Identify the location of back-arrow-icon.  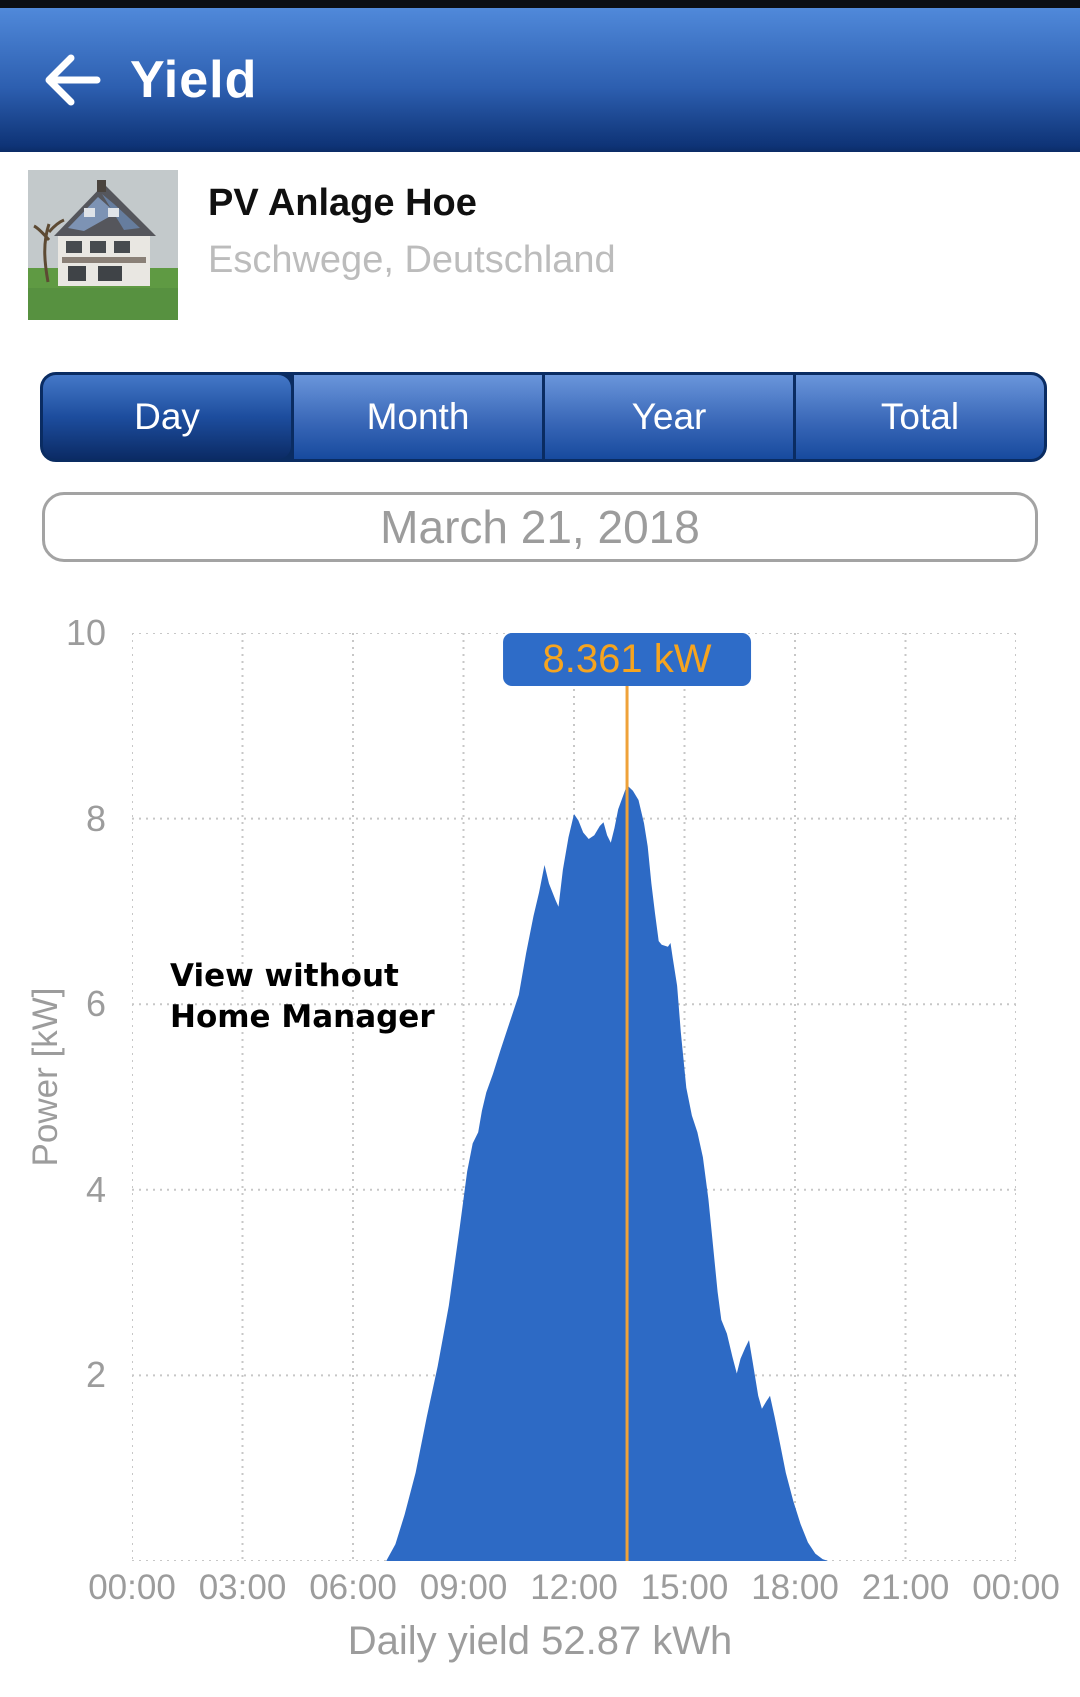
(73, 80).